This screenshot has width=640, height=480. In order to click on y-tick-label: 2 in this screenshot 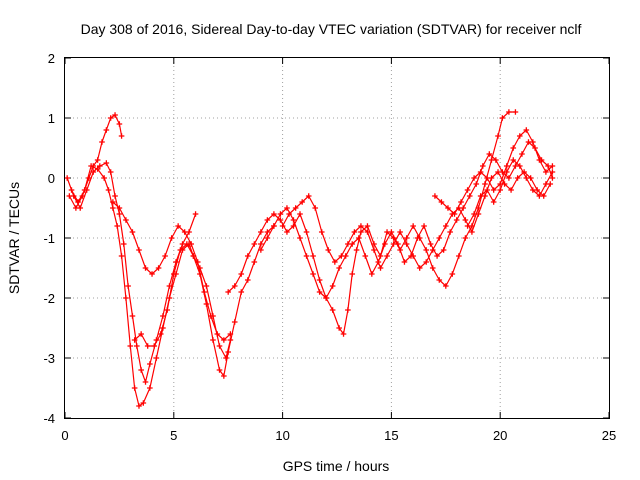, I will do `click(51, 58)`.